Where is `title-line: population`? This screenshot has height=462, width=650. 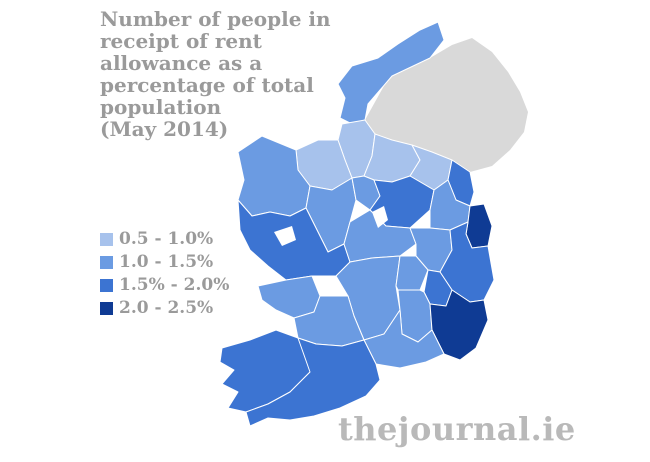 title-line: population is located at coordinates (161, 107).